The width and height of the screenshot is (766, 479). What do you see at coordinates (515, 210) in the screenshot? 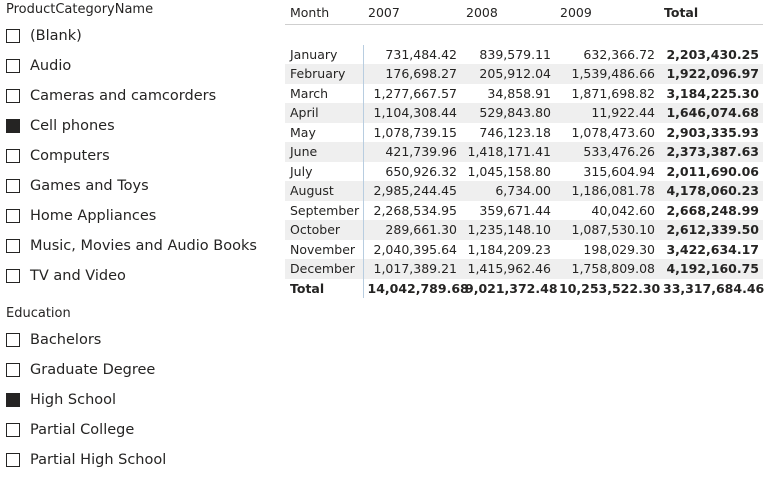
I see `value-cell-2008: 359,671.44` at bounding box center [515, 210].